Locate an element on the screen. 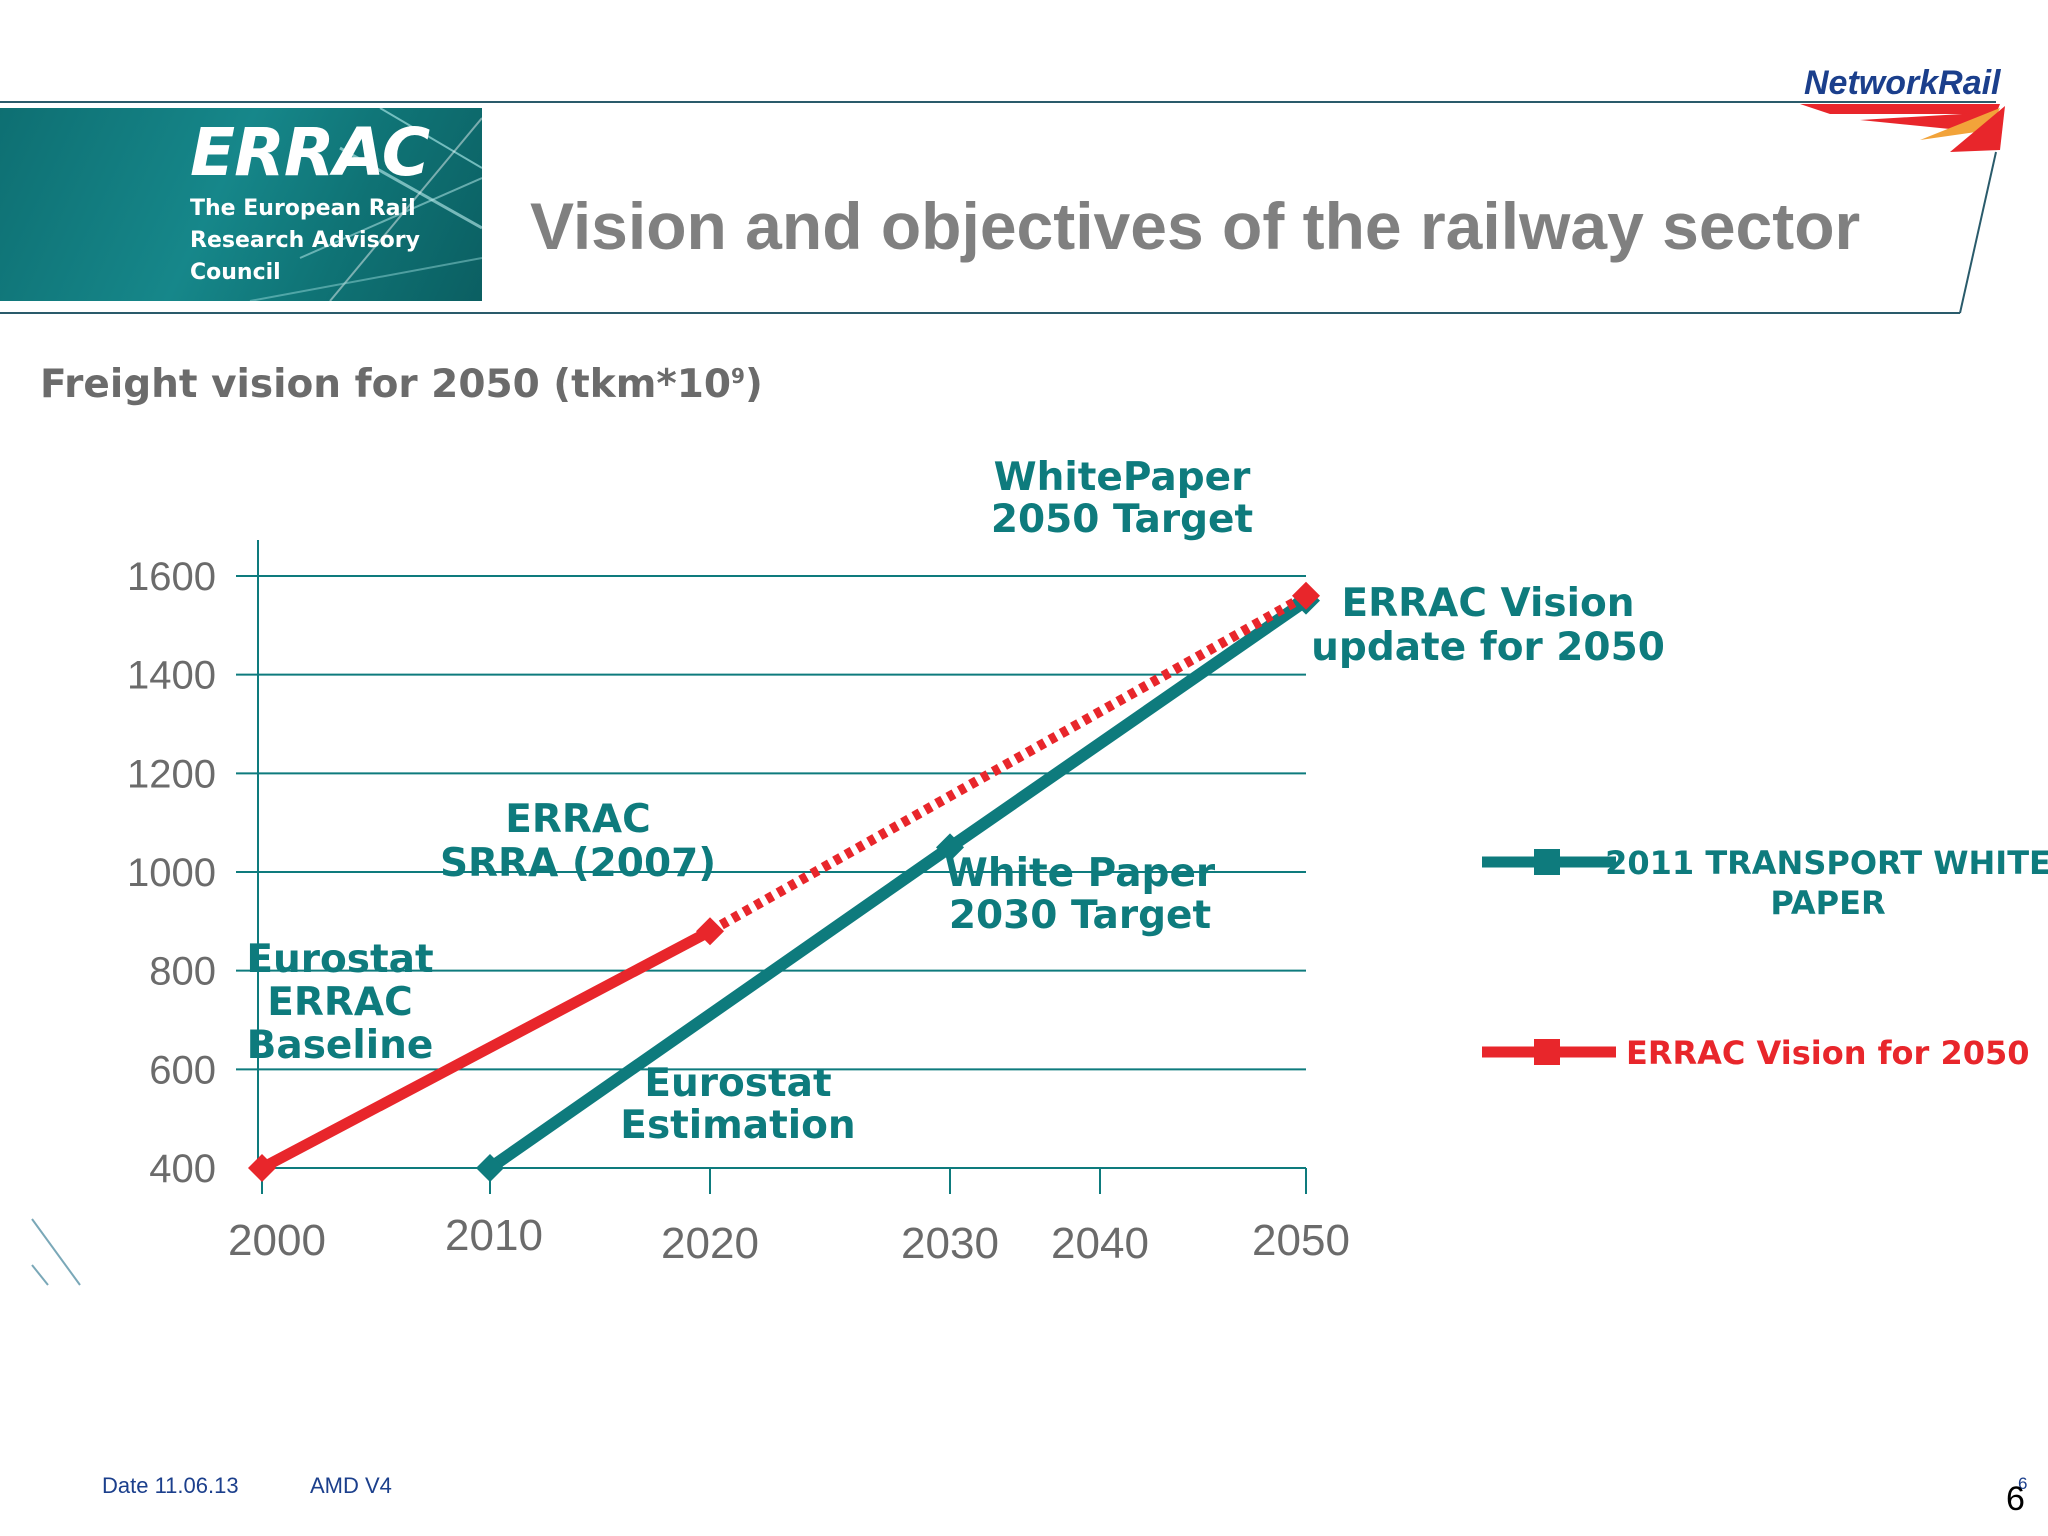  light-streaks-graphic is located at coordinates (365, 204).